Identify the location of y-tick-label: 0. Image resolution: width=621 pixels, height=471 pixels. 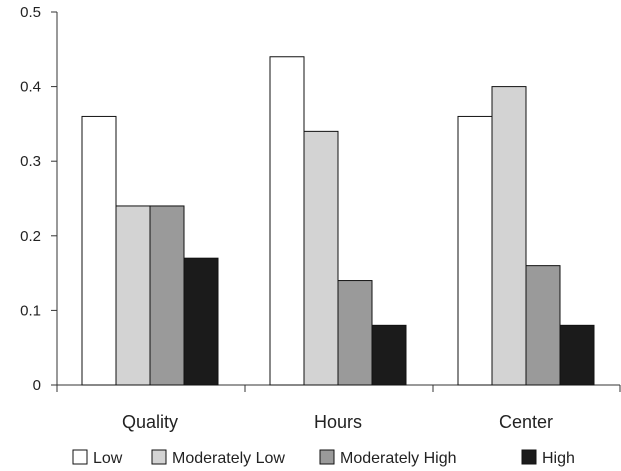
(37, 385).